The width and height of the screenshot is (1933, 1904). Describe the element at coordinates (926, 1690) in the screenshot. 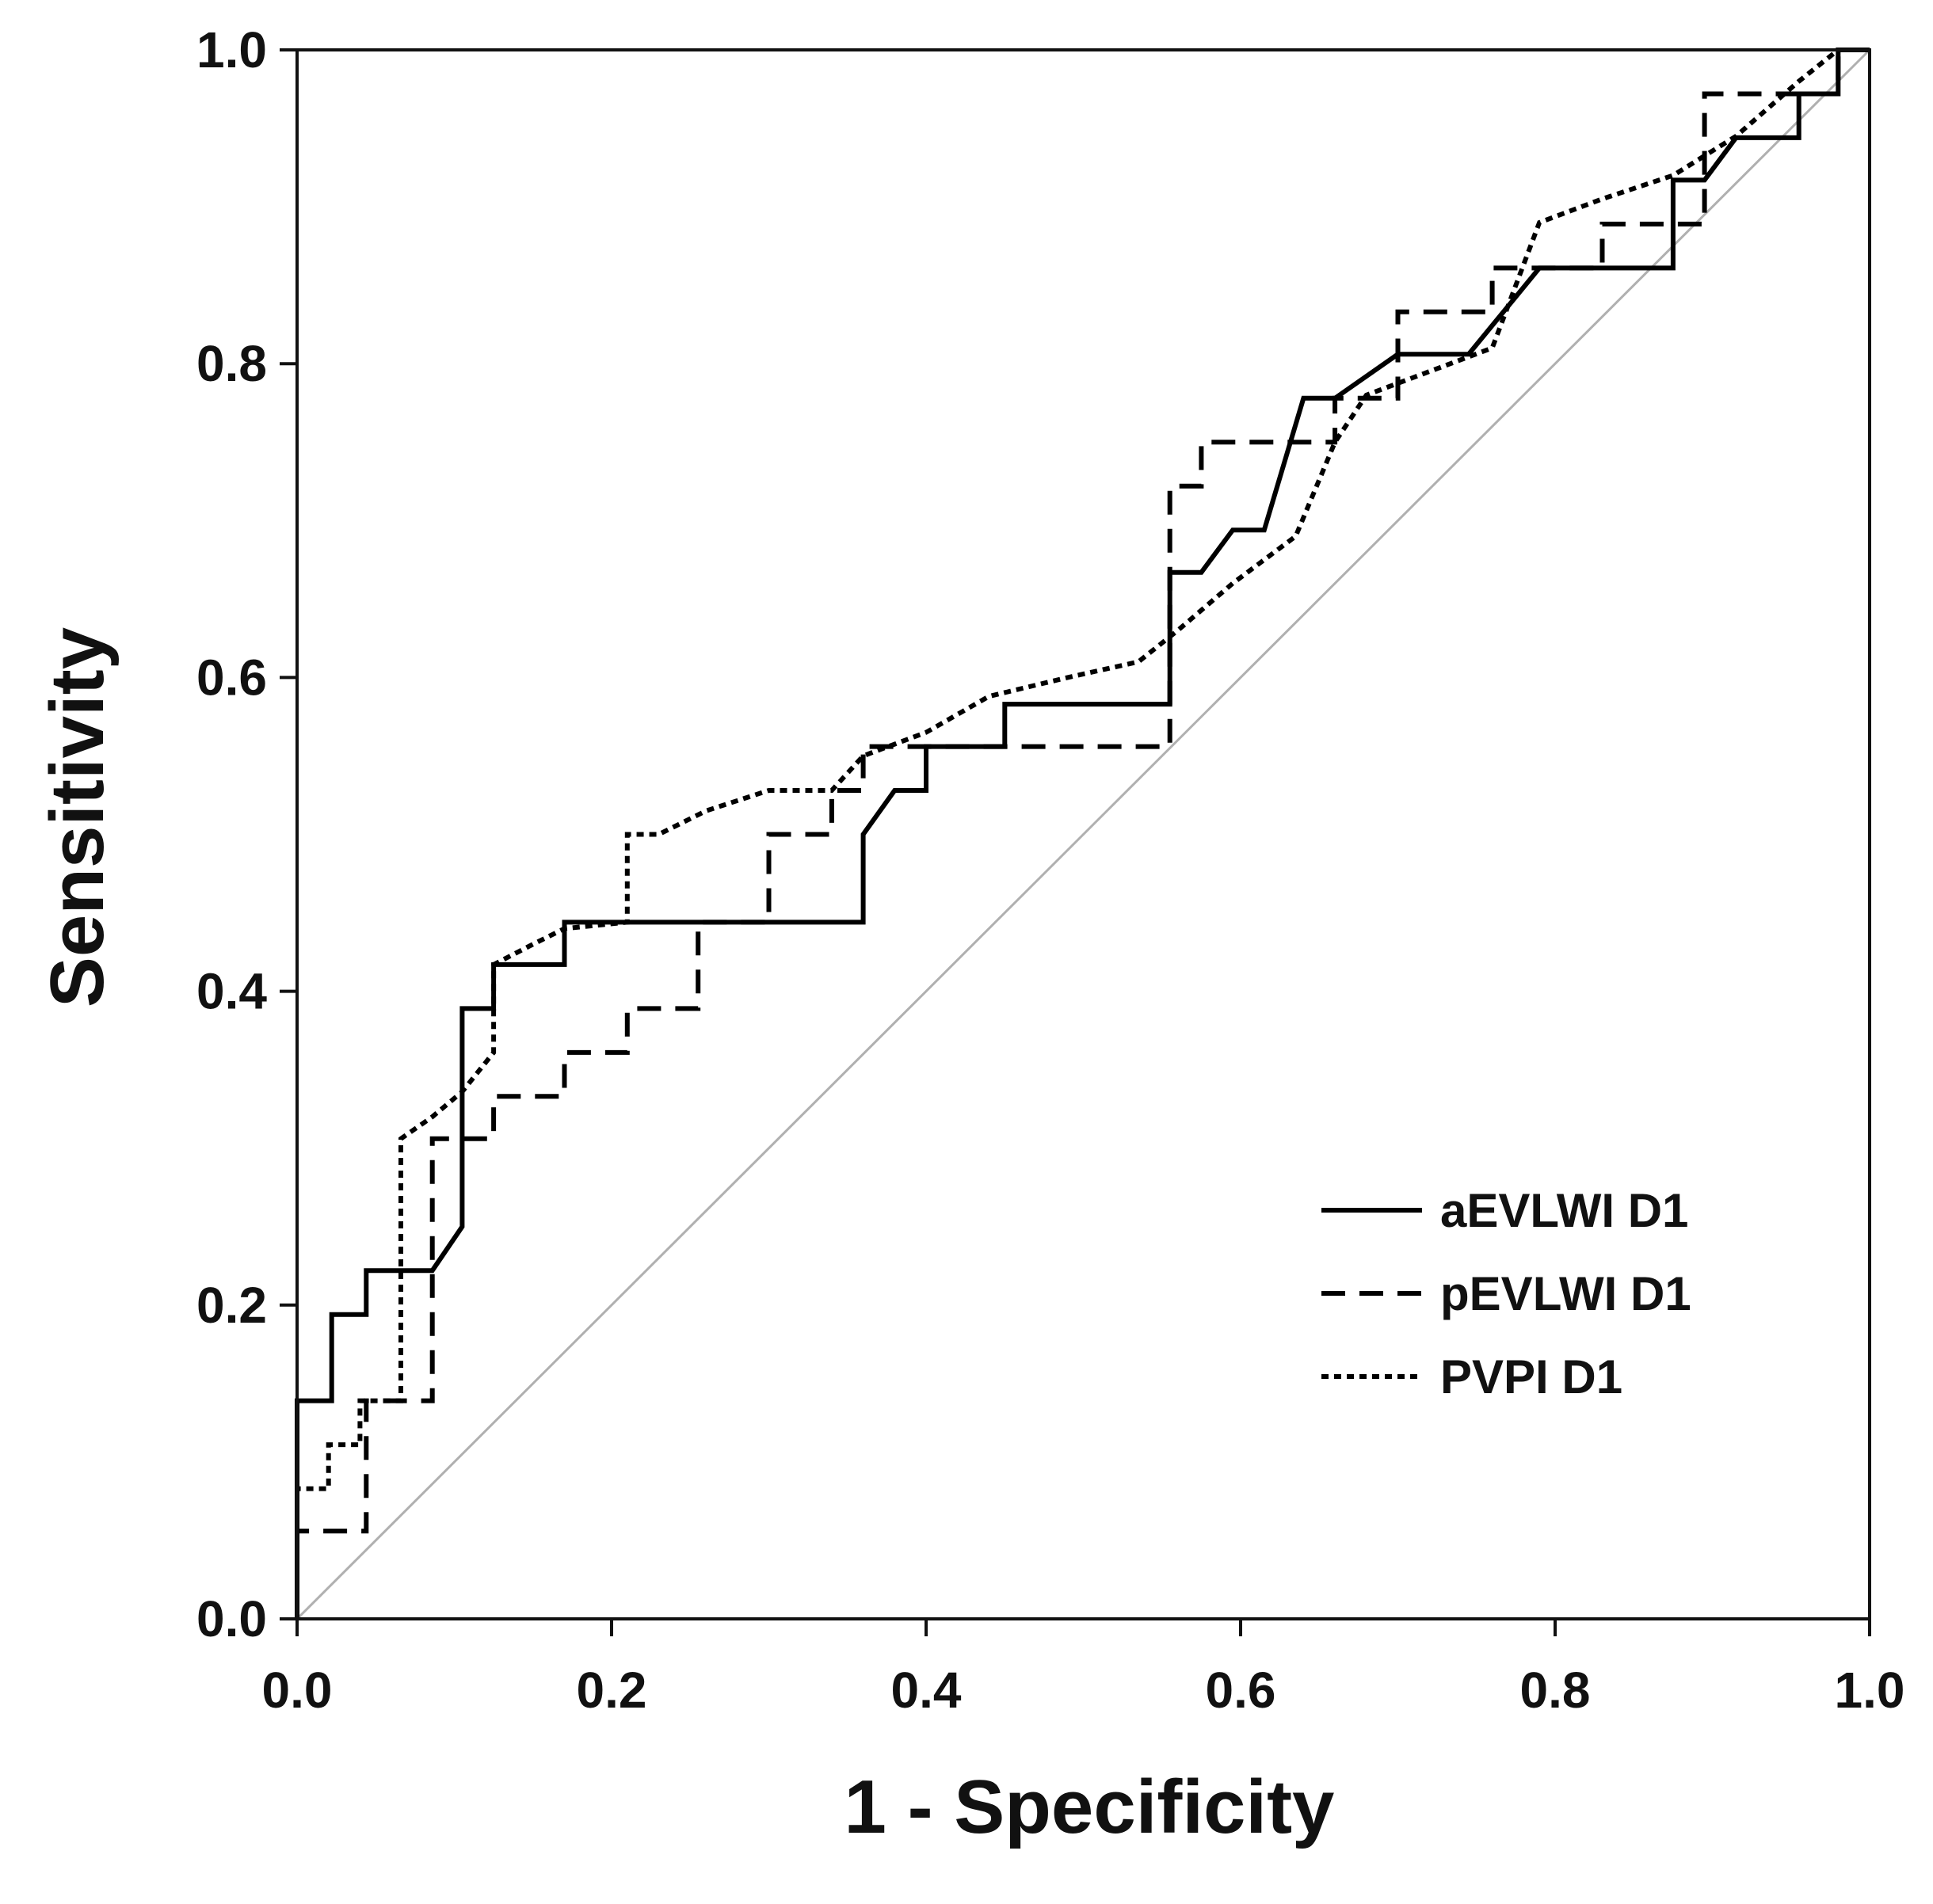

I see `x-tick-label: 0.4` at that location.